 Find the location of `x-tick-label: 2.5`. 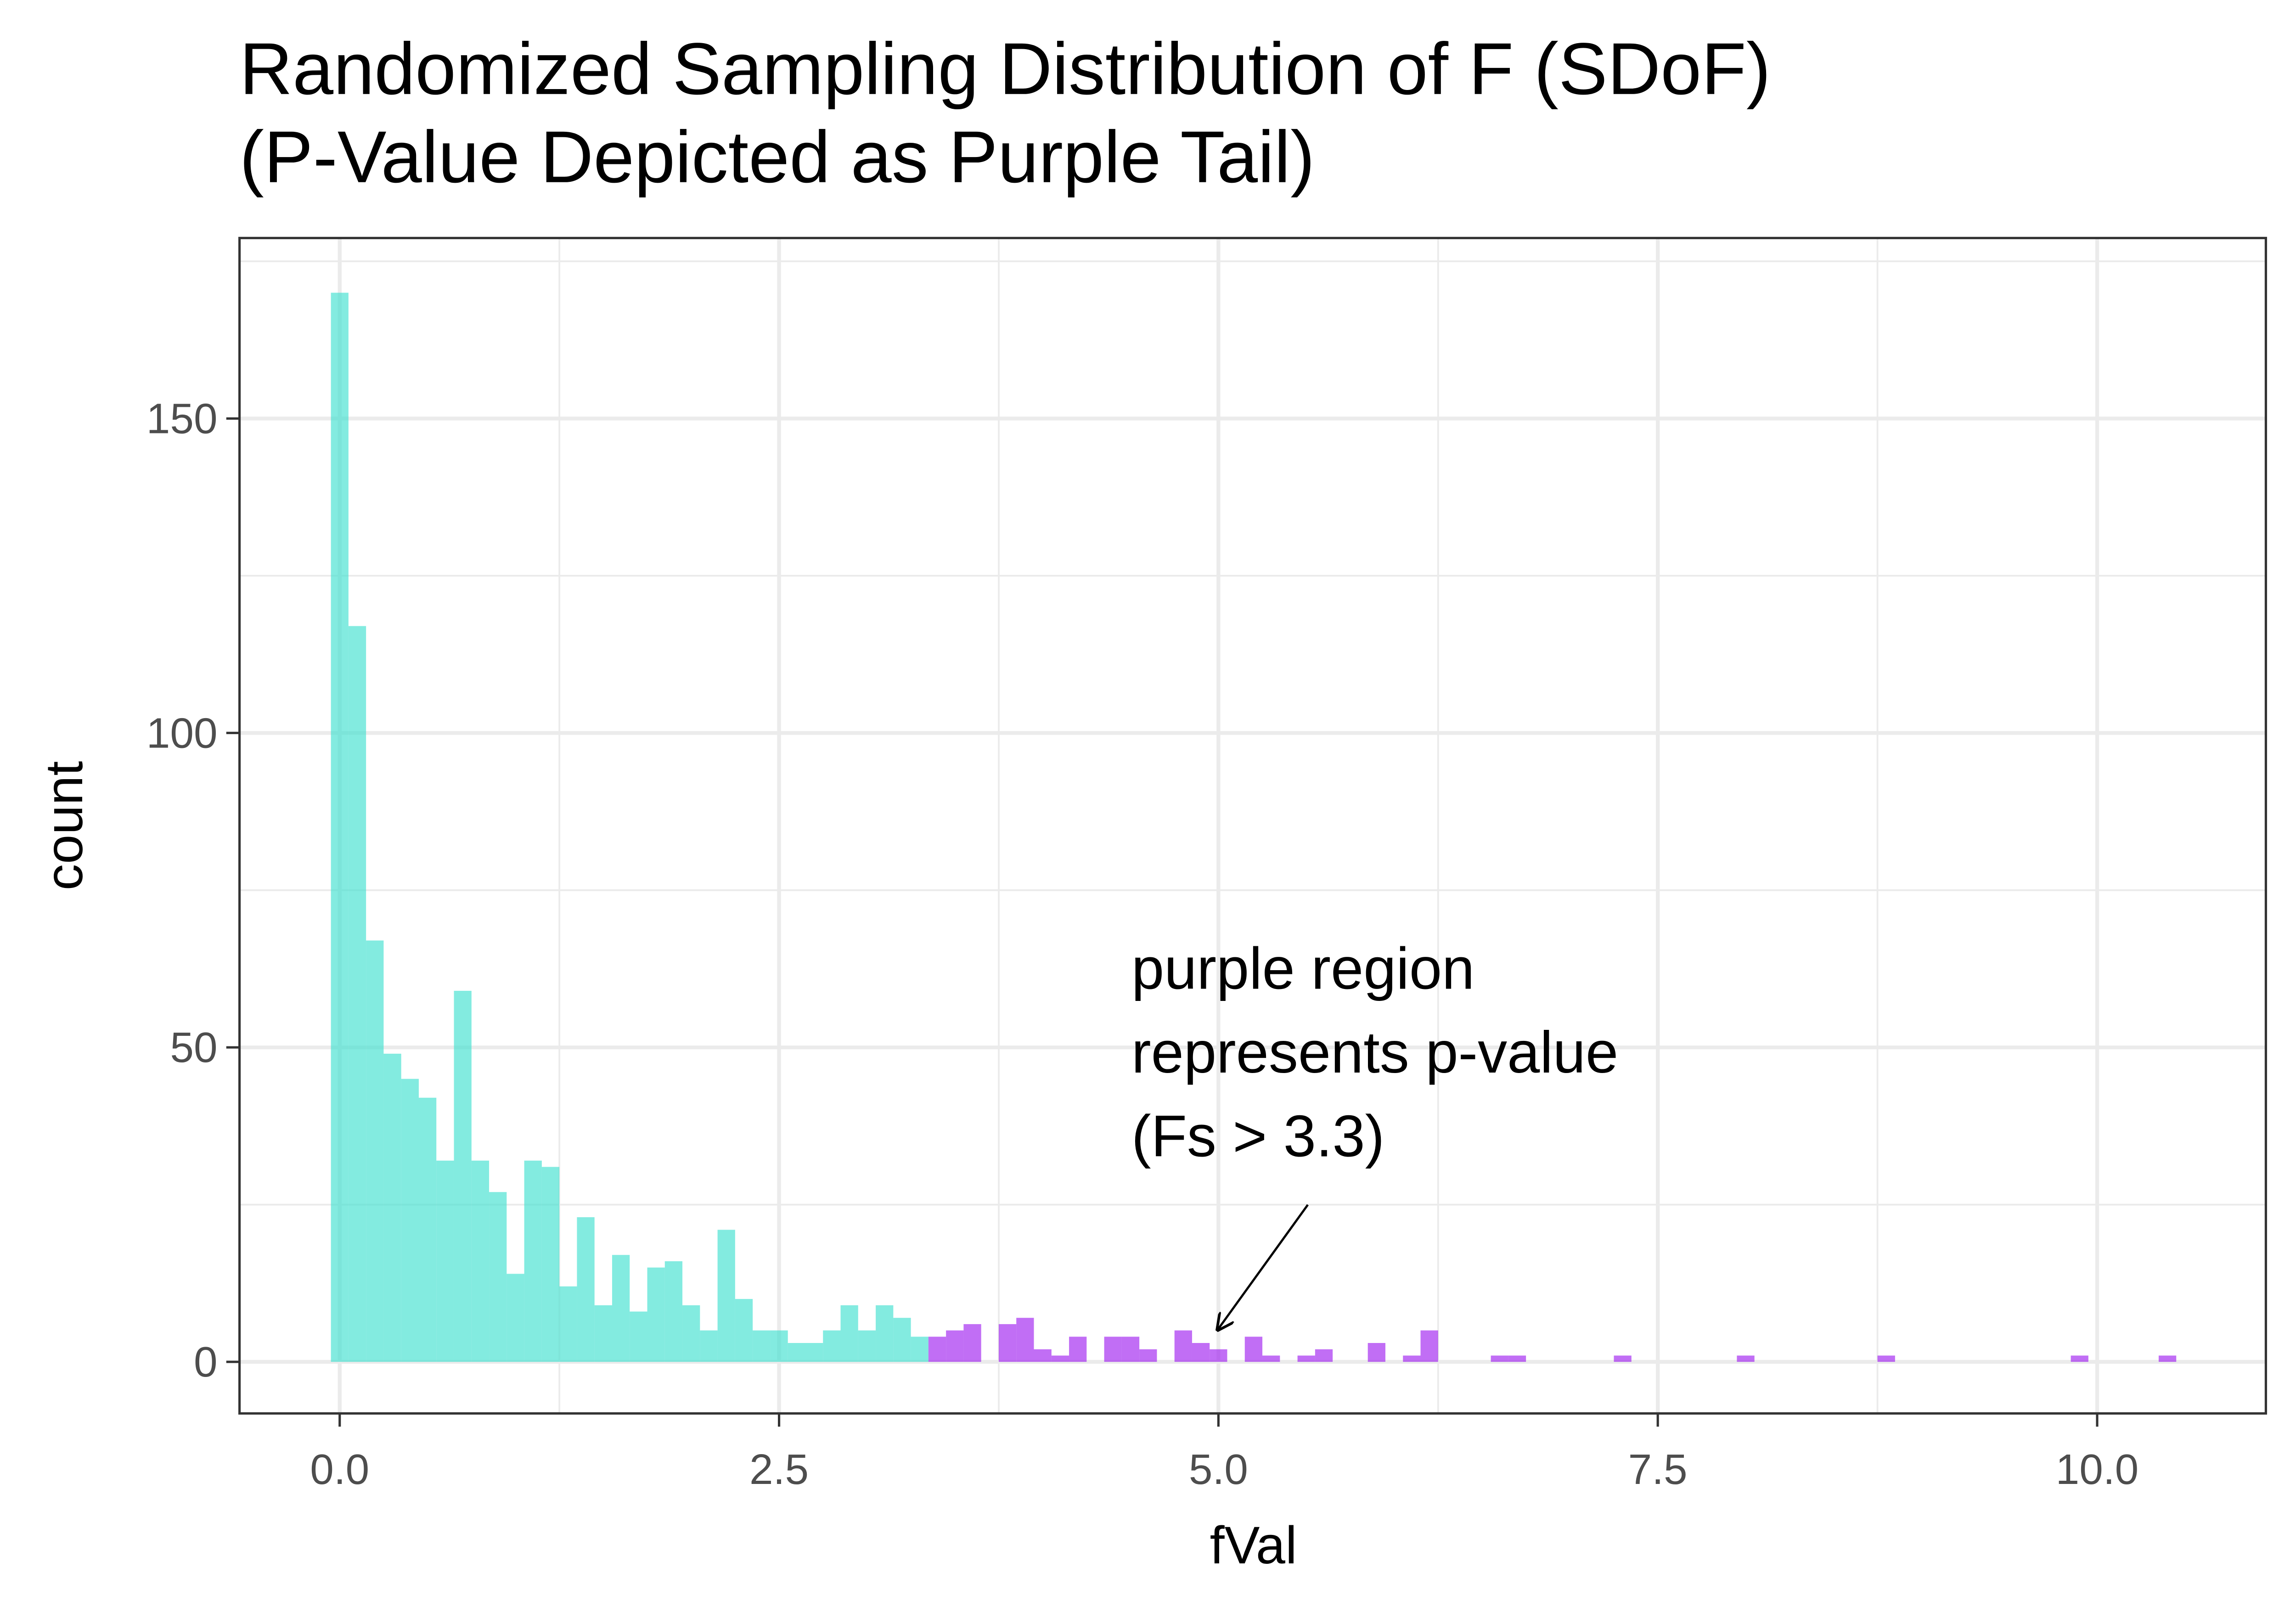

x-tick-label: 2.5 is located at coordinates (779, 1469).